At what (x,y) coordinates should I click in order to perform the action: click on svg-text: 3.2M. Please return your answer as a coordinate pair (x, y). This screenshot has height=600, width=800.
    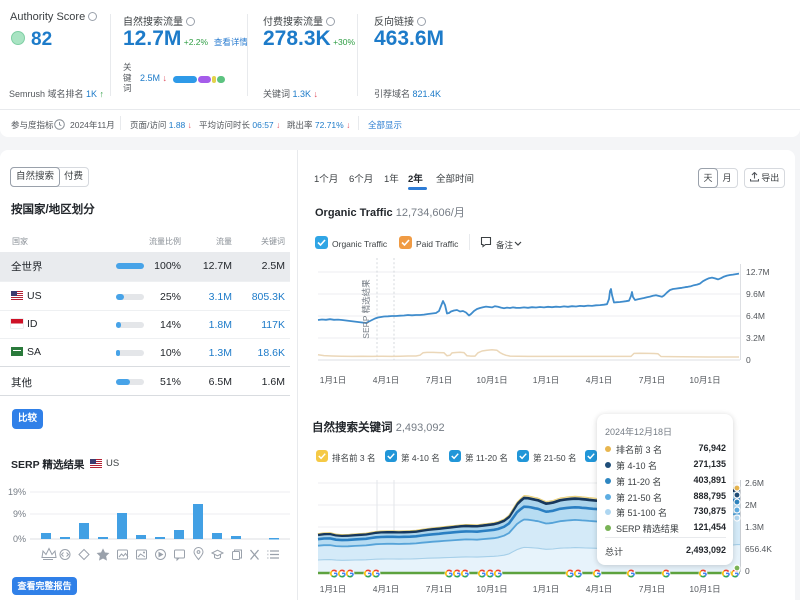
    Looking at the image, I should click on (755, 338).